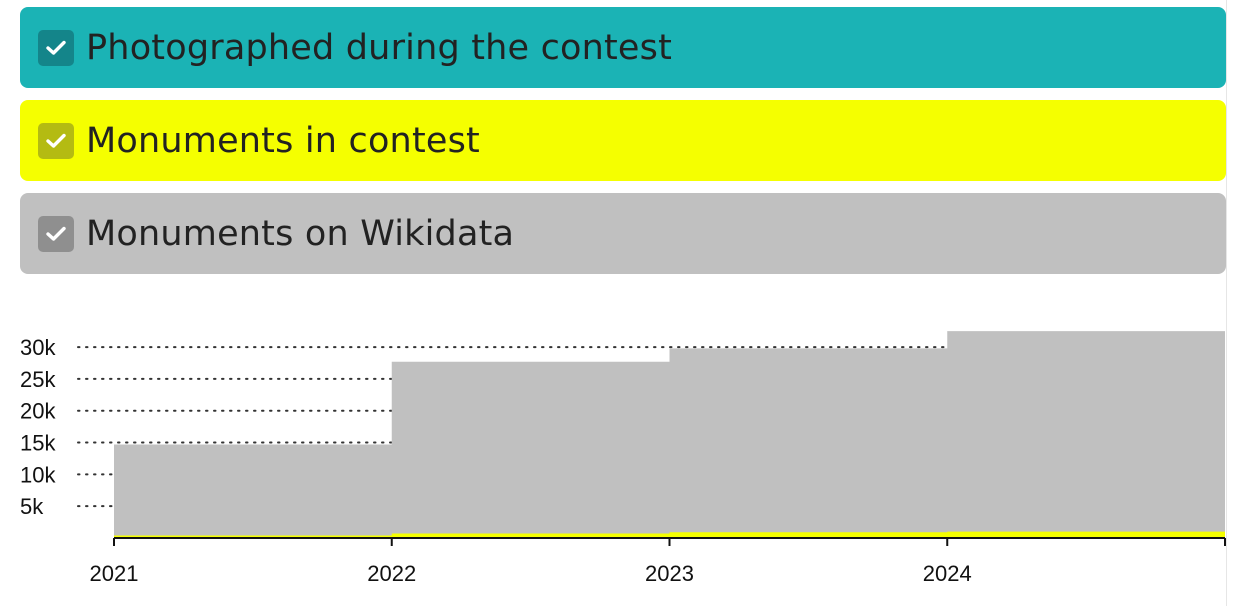  I want to click on x-tick-label: 2022, so click(391, 573).